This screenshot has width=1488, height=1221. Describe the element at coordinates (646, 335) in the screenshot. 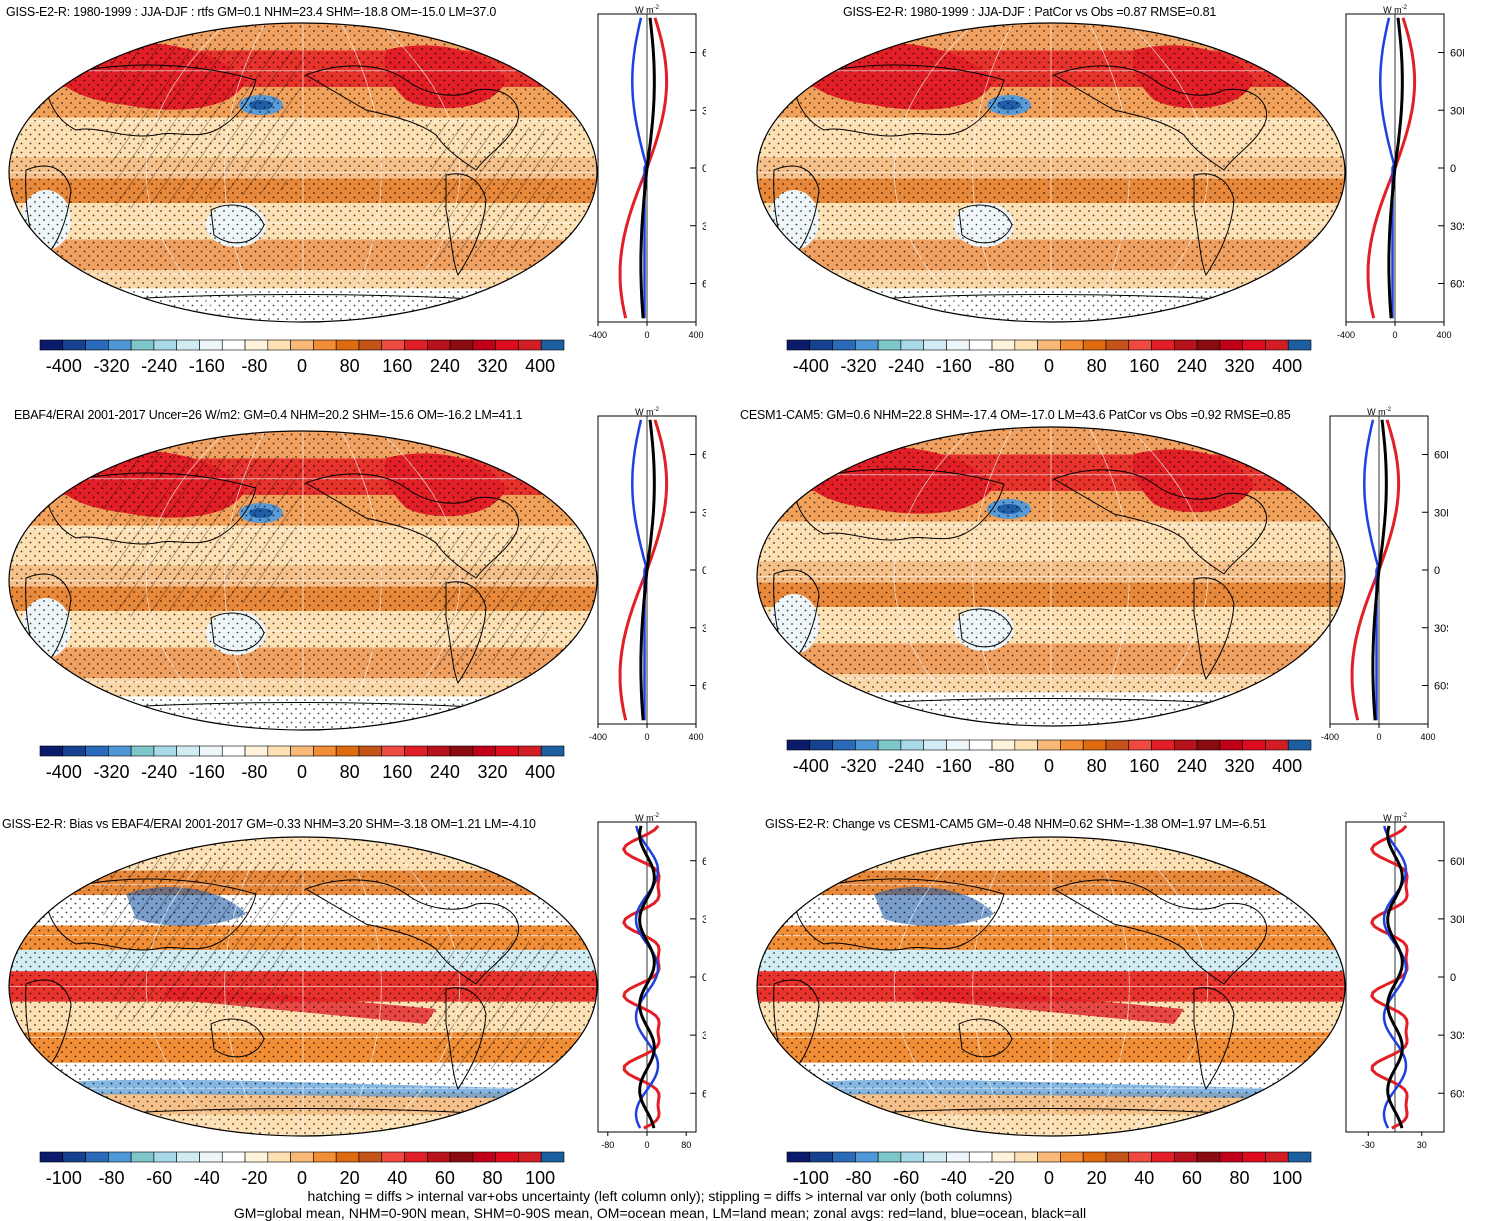

I see `zonal-x-tick-label: 0` at that location.